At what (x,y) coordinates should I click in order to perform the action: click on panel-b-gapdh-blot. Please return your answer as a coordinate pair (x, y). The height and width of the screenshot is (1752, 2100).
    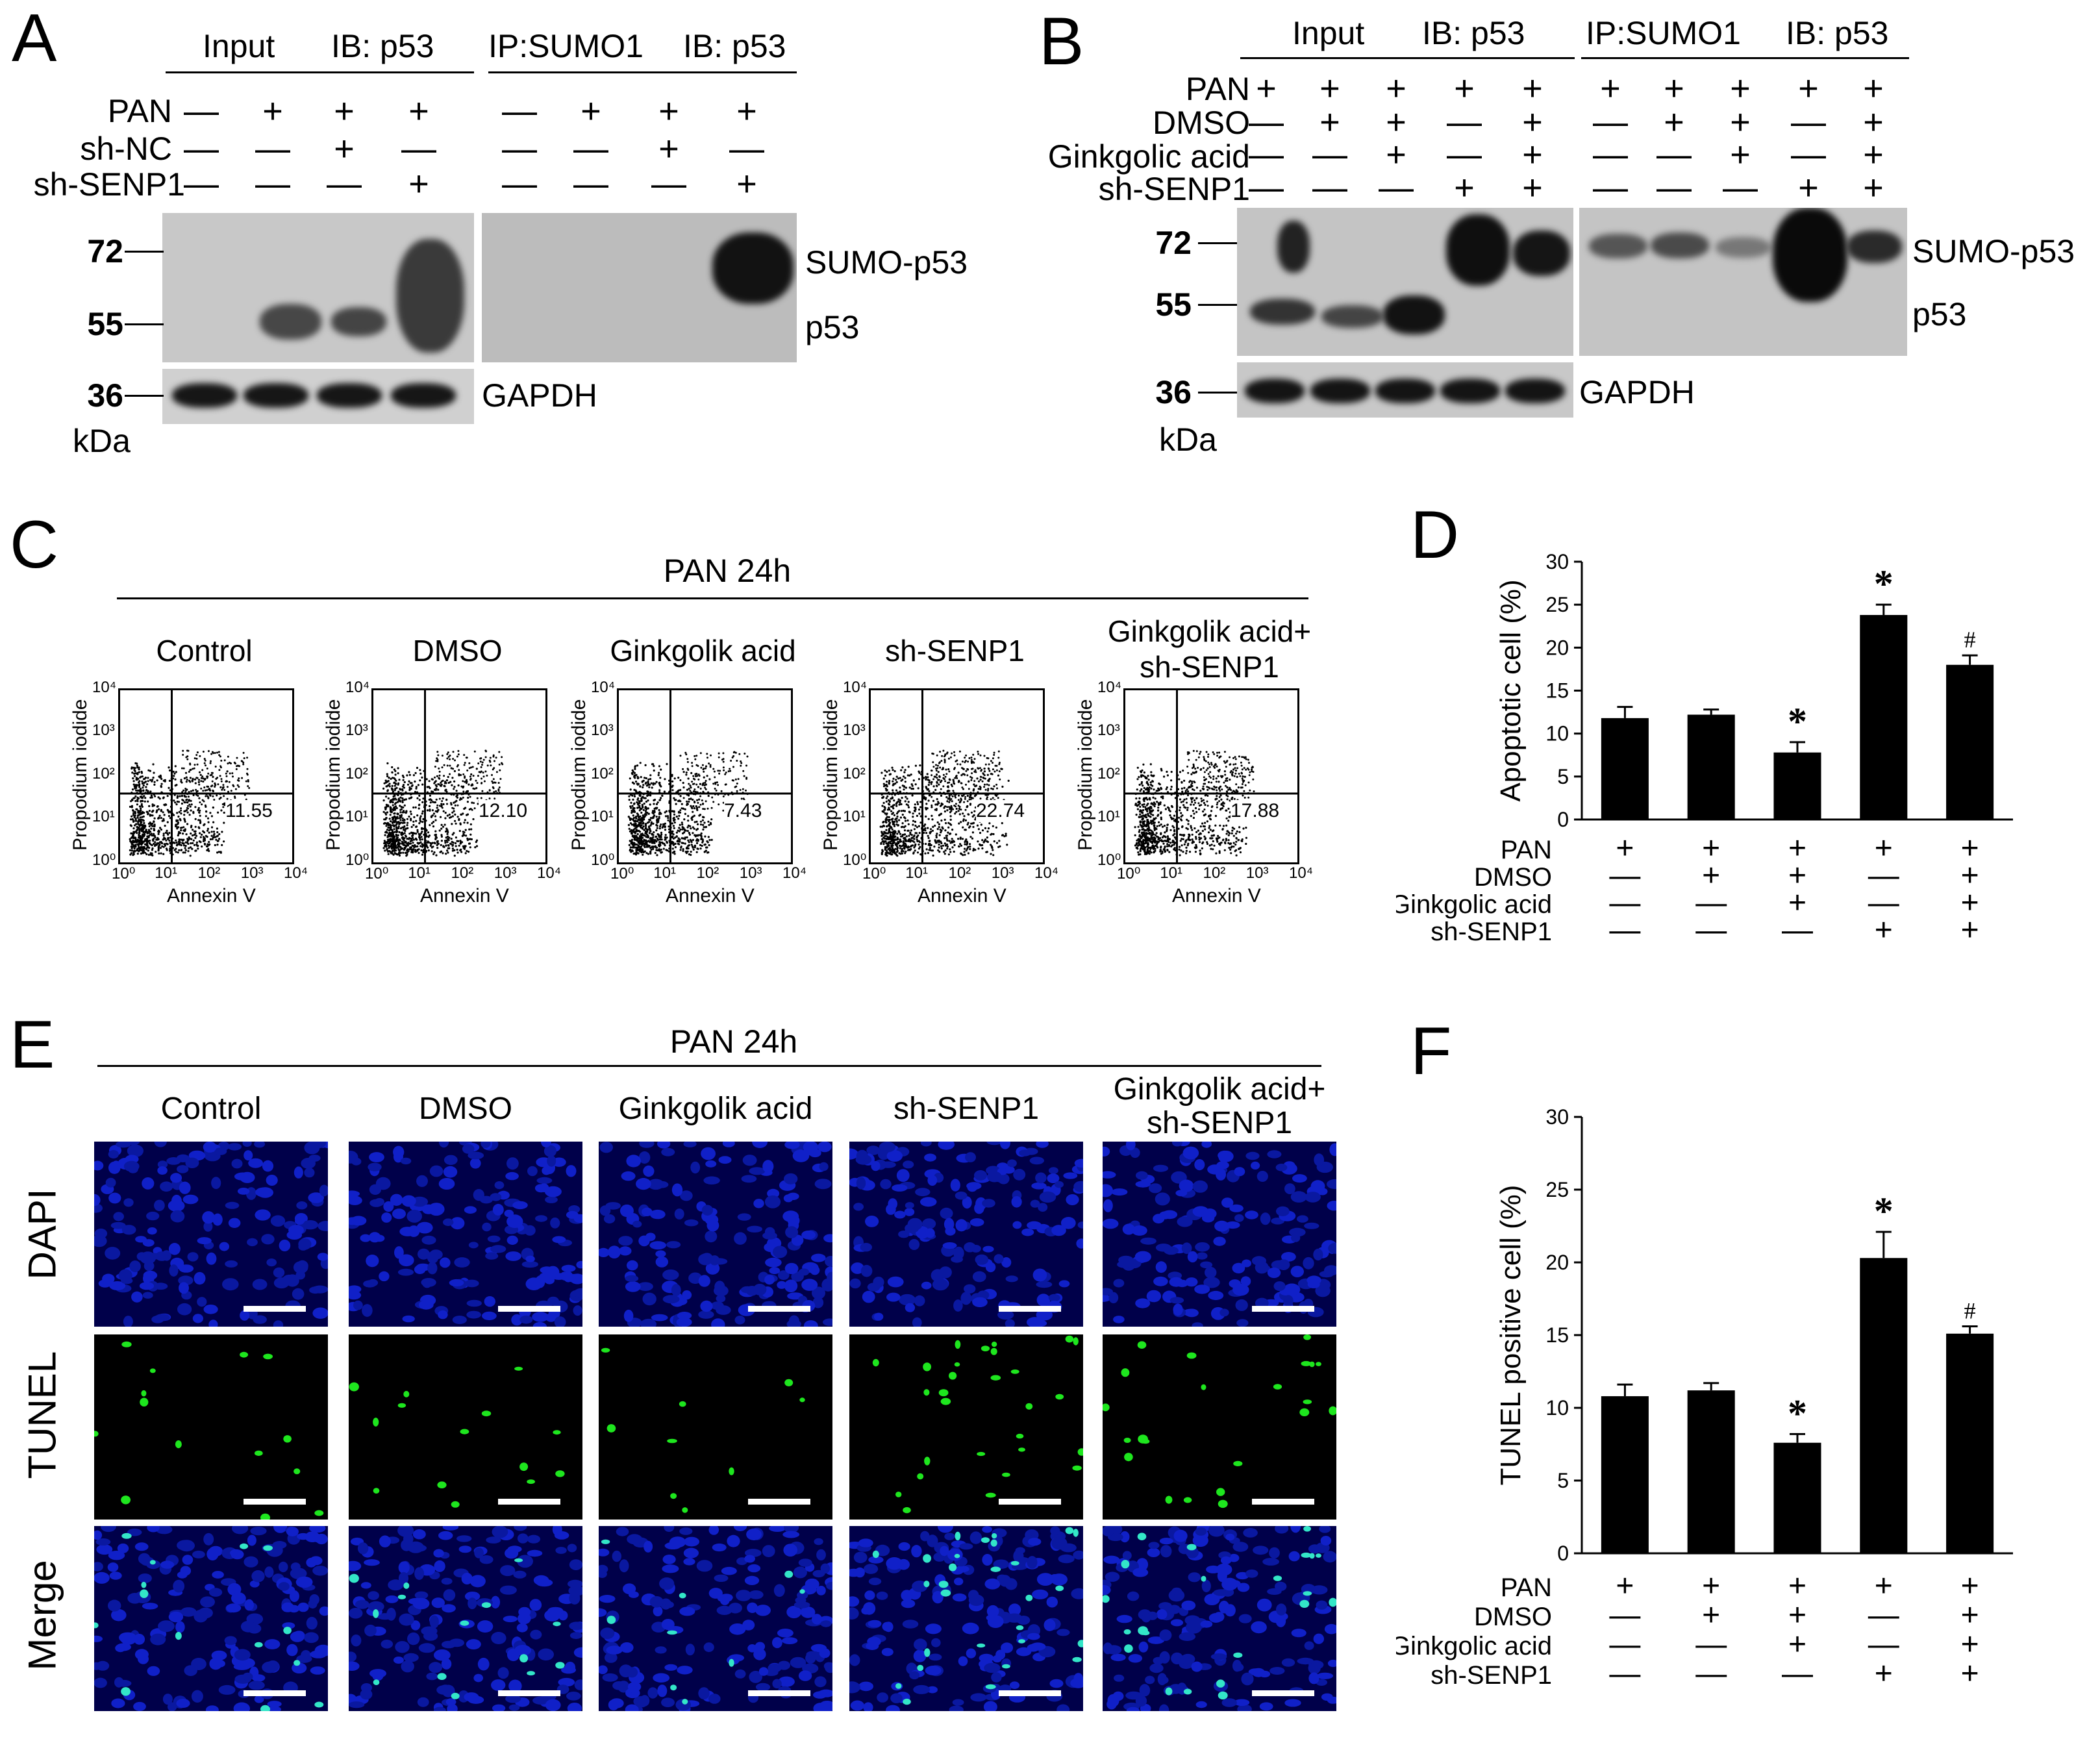
    Looking at the image, I should click on (1405, 390).